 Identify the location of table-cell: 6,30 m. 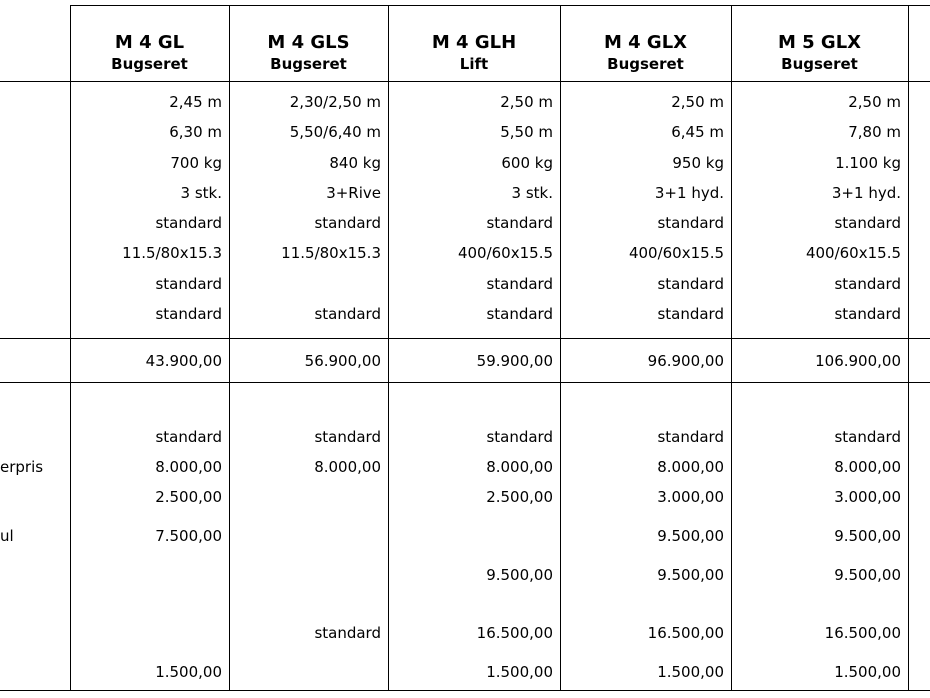
(195, 132).